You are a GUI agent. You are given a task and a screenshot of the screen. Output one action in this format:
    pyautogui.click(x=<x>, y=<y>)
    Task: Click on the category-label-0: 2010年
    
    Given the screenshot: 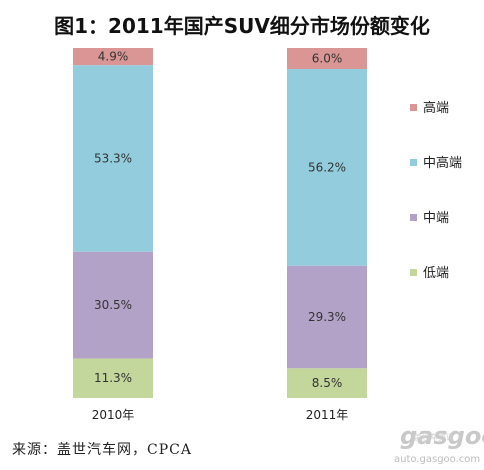 What is the action you would take?
    pyautogui.click(x=113, y=415)
    